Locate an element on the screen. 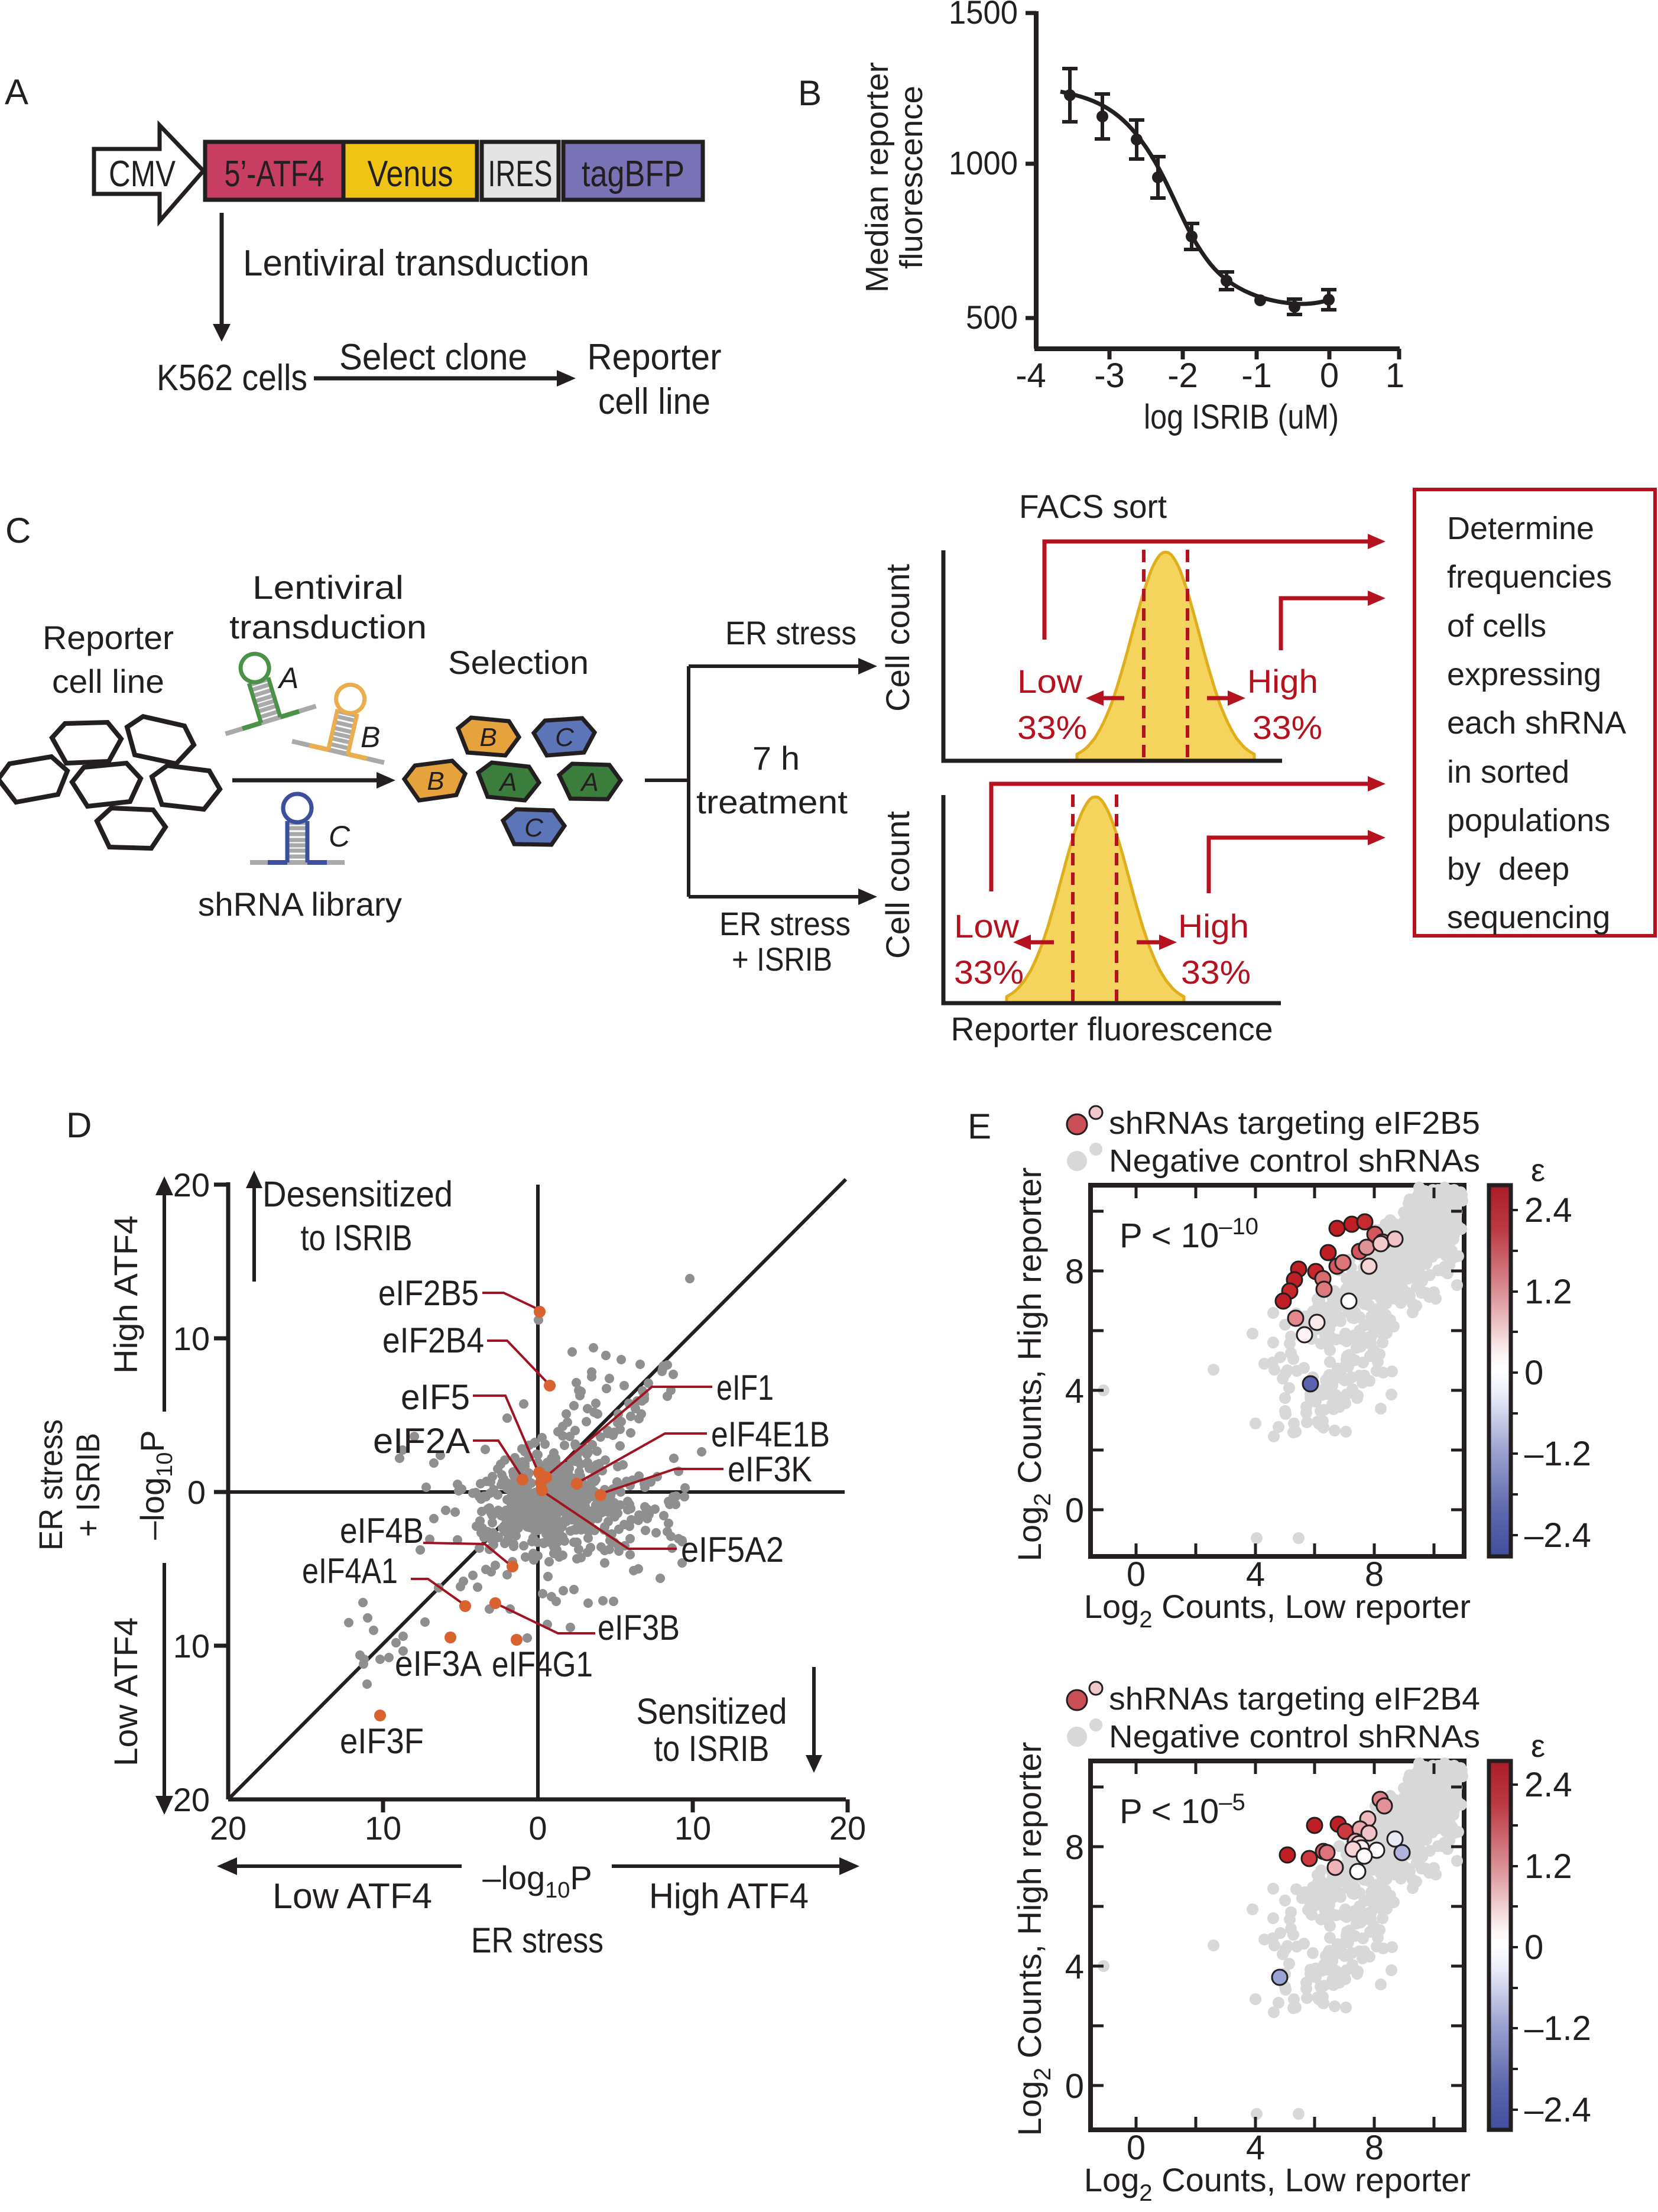  svg-text: Reporter is located at coordinates (655, 357).